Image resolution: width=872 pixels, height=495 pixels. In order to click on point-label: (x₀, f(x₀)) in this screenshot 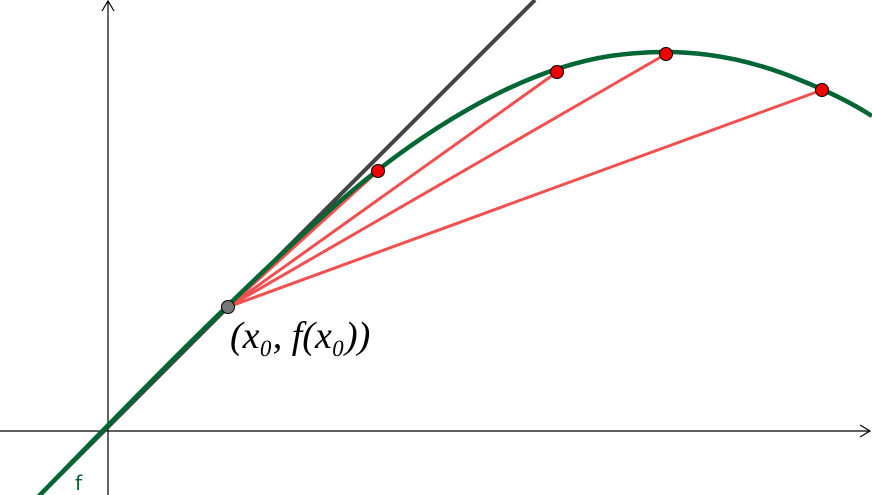, I will do `click(300, 336)`.